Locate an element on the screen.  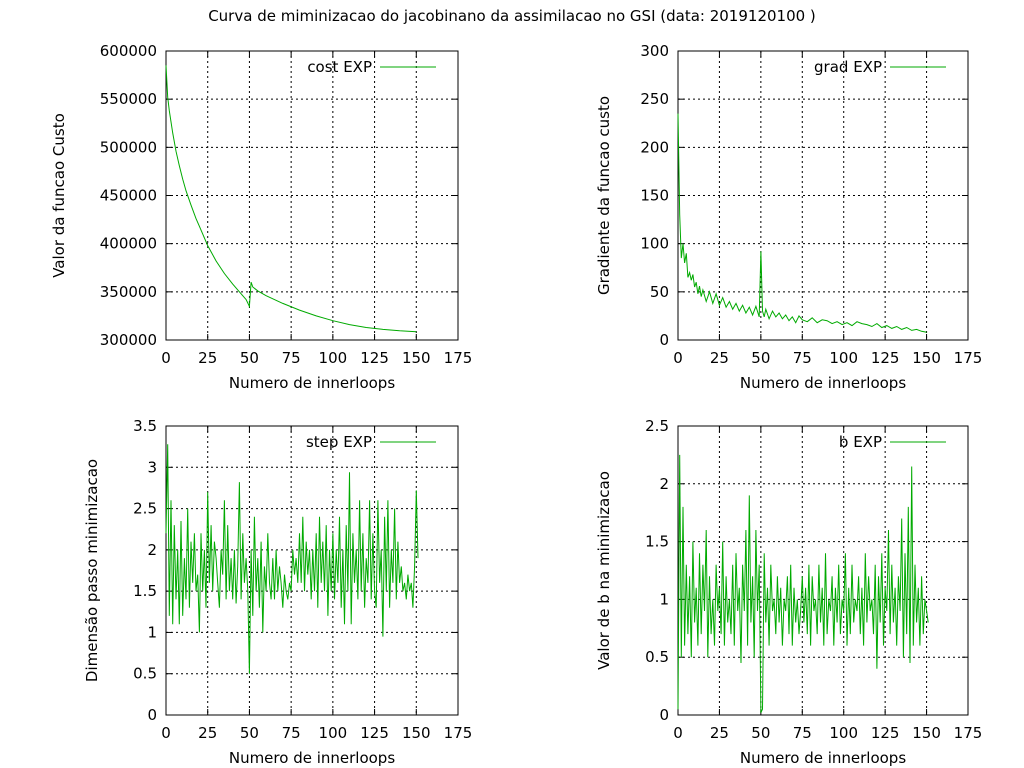
y-axis-label: Gradiente da funcao custo is located at coordinates (604, 195).